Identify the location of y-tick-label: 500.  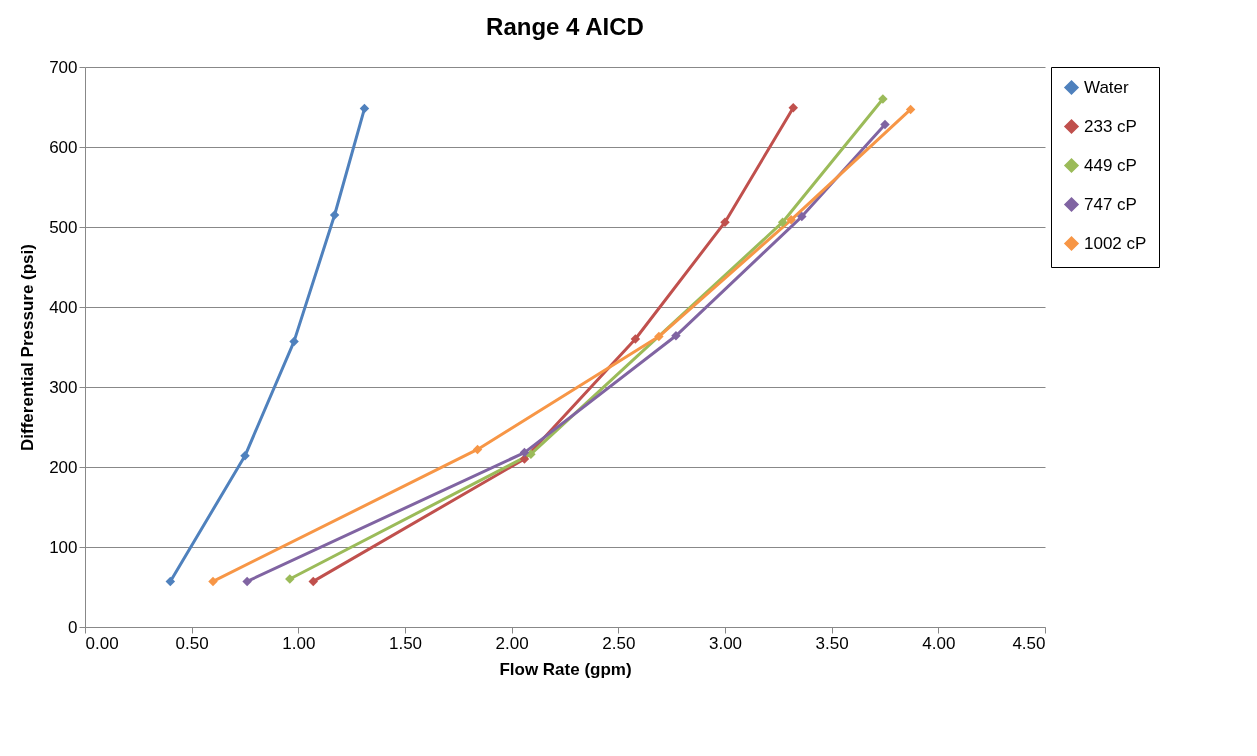
(63, 227).